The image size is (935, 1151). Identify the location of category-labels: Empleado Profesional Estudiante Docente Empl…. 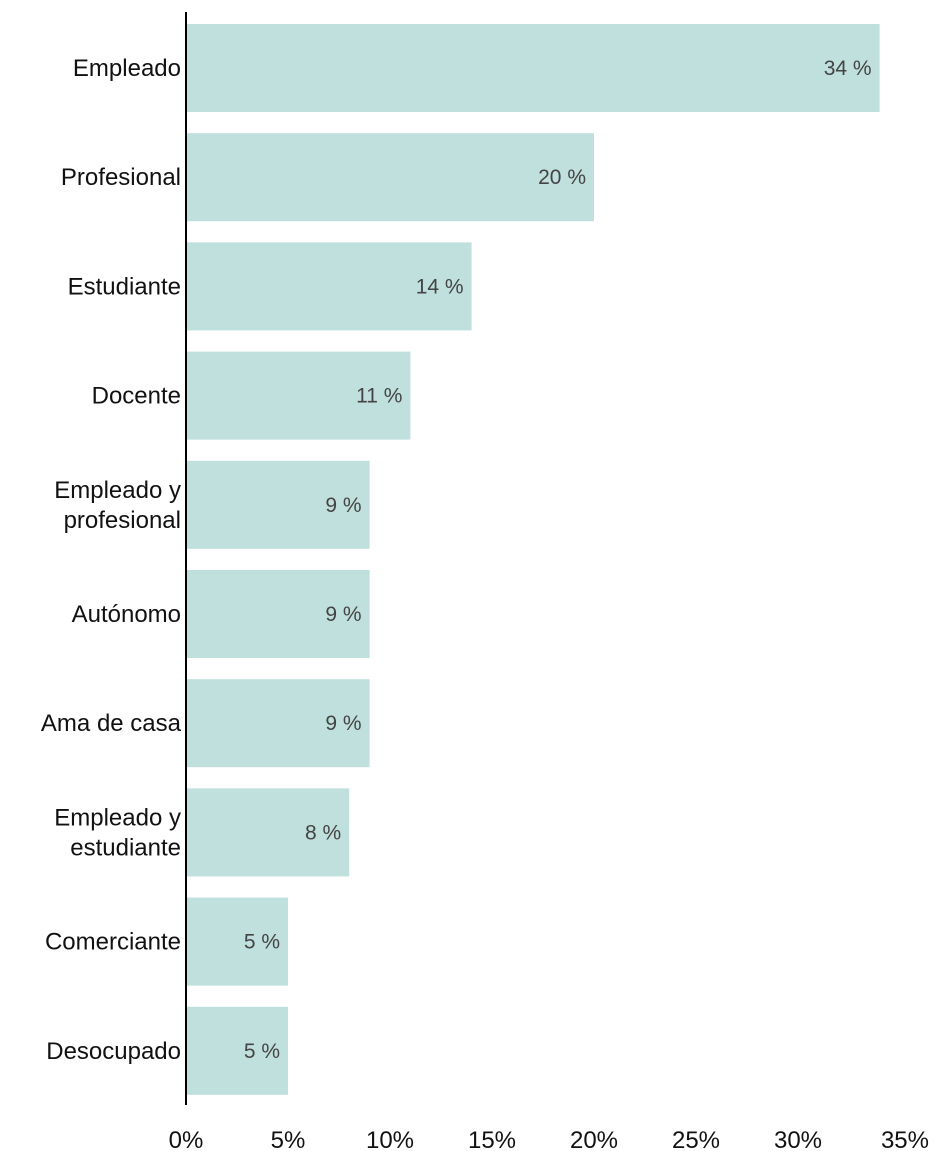
(111, 560).